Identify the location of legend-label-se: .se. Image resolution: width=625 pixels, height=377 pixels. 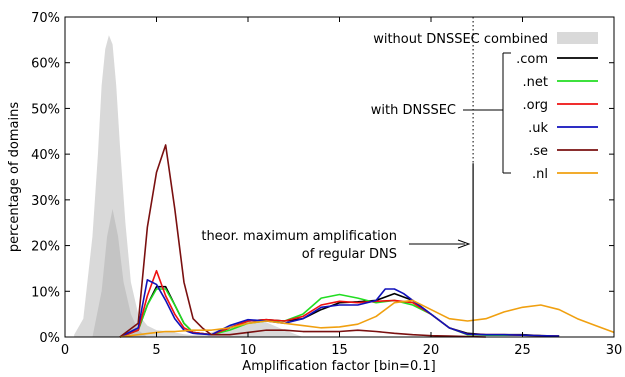
(538, 151).